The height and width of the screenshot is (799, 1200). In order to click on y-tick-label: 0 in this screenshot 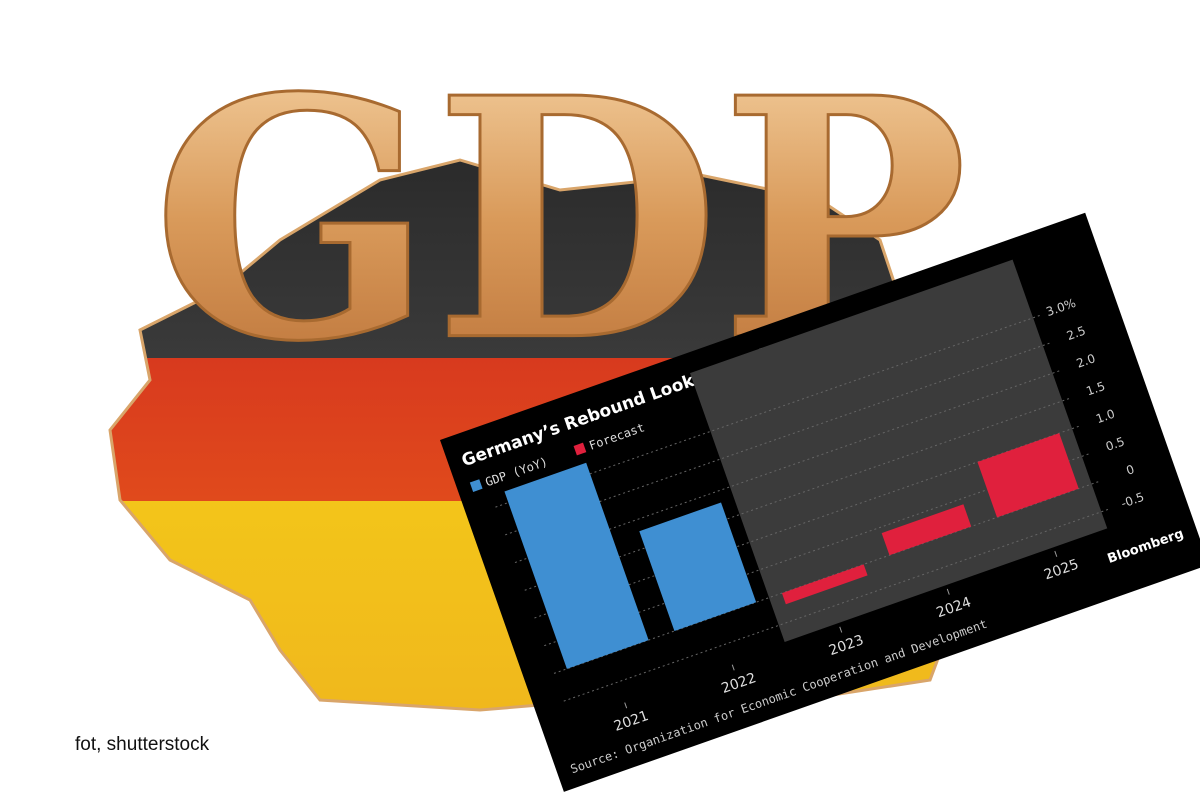, I will do `click(1130, 470)`.